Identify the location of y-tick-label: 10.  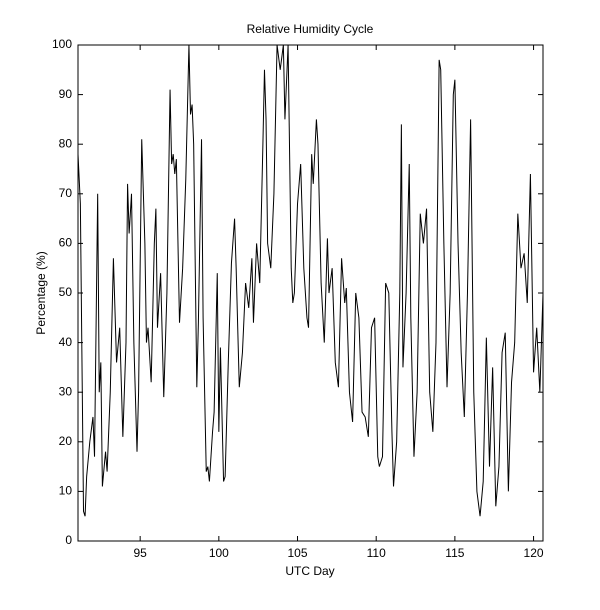
(66, 491).